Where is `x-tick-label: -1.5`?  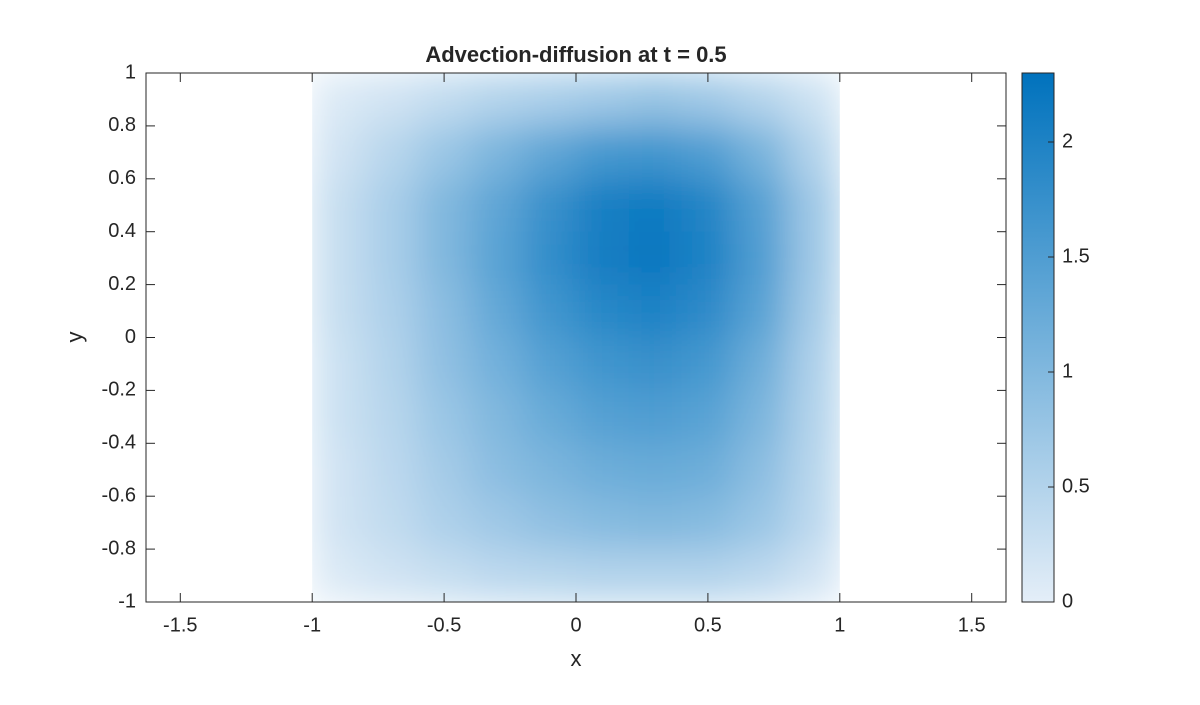 x-tick-label: -1.5 is located at coordinates (180, 625).